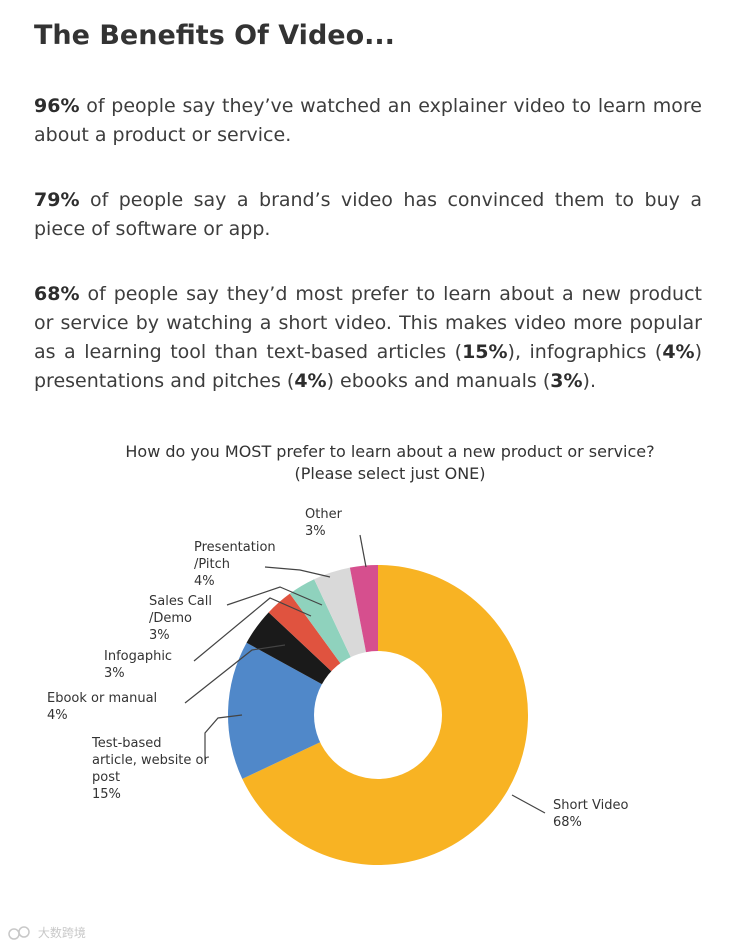 The image size is (733, 950). I want to click on stat-inline-value: 15%, so click(485, 352).